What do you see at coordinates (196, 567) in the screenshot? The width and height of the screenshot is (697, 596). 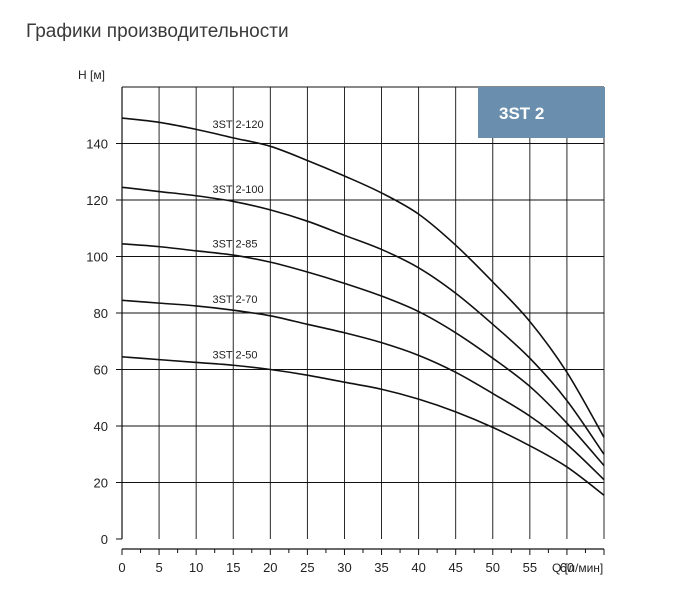 I see `x-tick-label: 10` at bounding box center [196, 567].